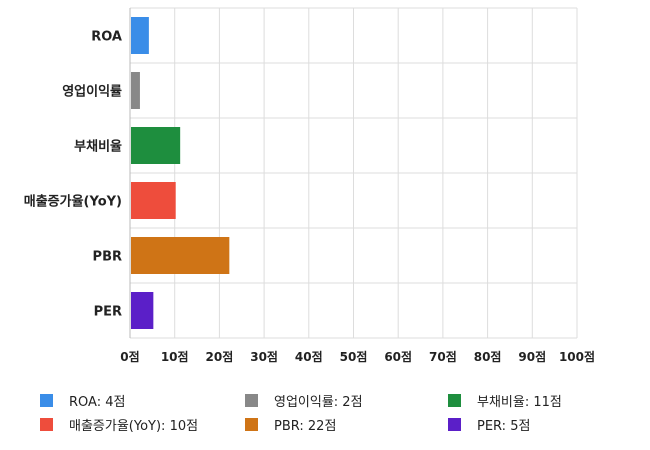 The width and height of the screenshot is (650, 450). I want to click on legend-label: 부채비율: 11점, so click(519, 402).